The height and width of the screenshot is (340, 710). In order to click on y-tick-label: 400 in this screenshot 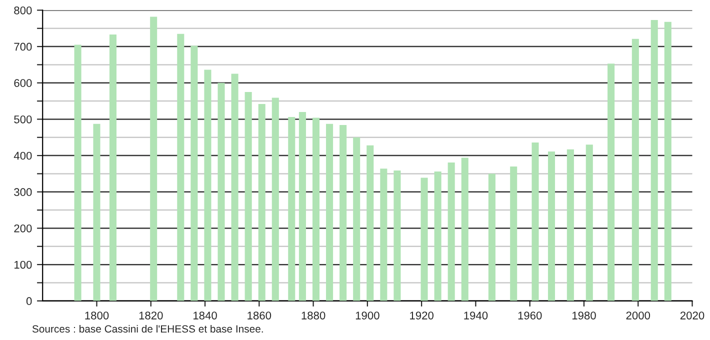, I will do `click(23, 156)`.